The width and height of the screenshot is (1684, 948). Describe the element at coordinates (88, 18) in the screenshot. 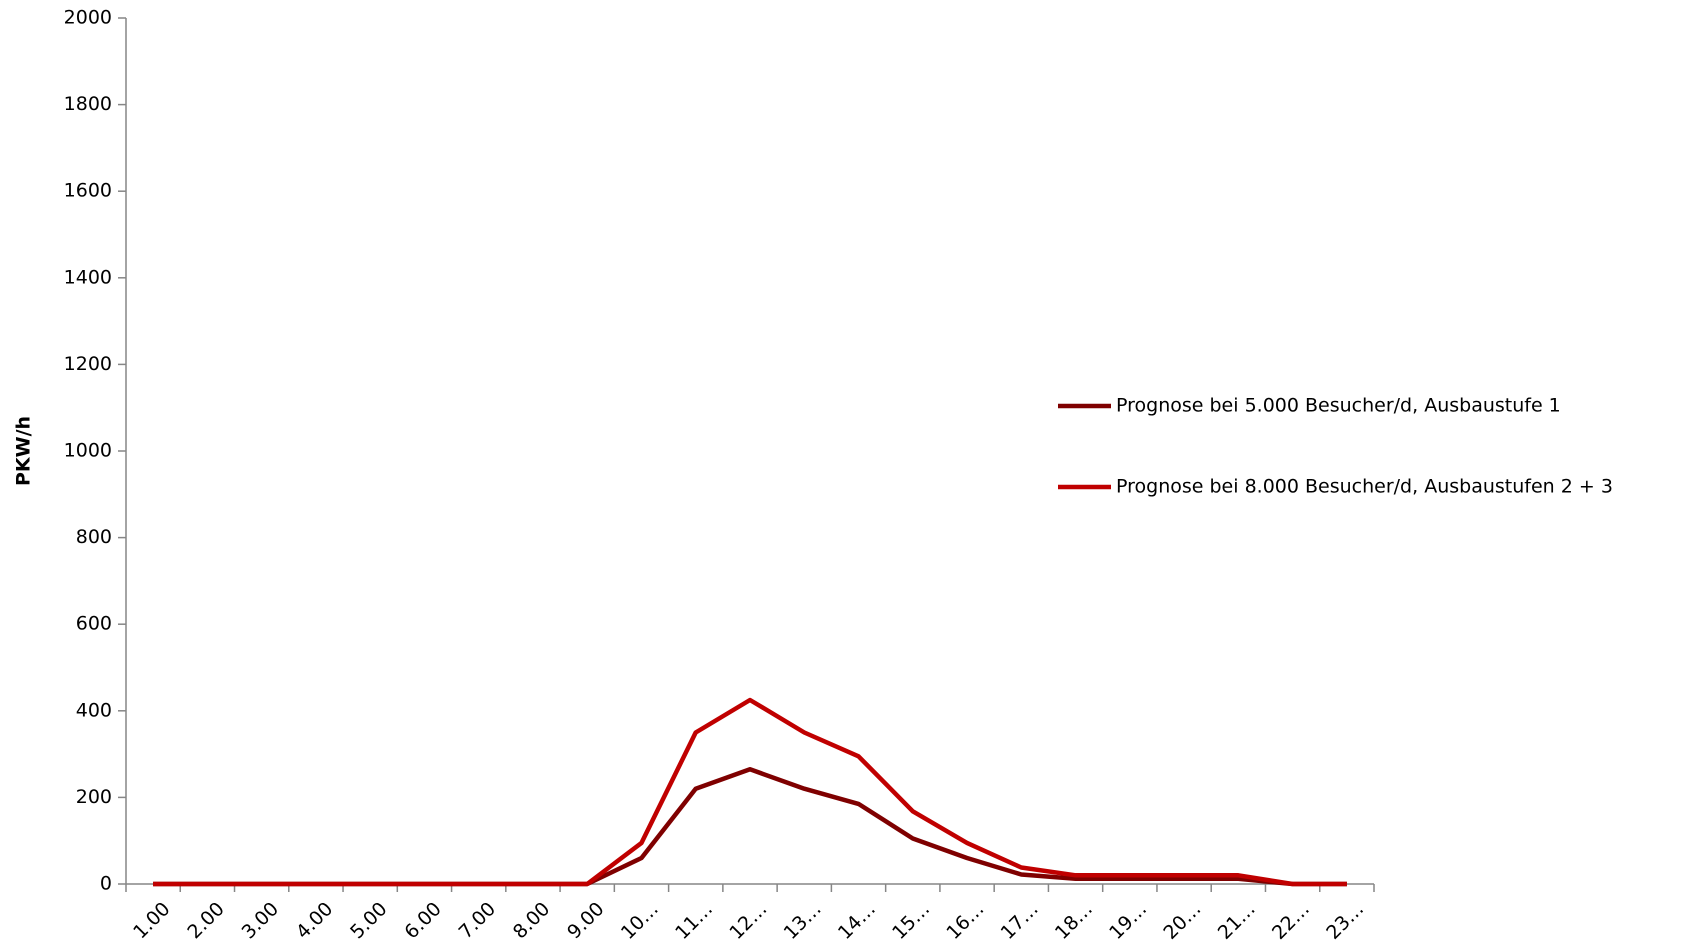

I see `y-tick-label: 2000` at that location.